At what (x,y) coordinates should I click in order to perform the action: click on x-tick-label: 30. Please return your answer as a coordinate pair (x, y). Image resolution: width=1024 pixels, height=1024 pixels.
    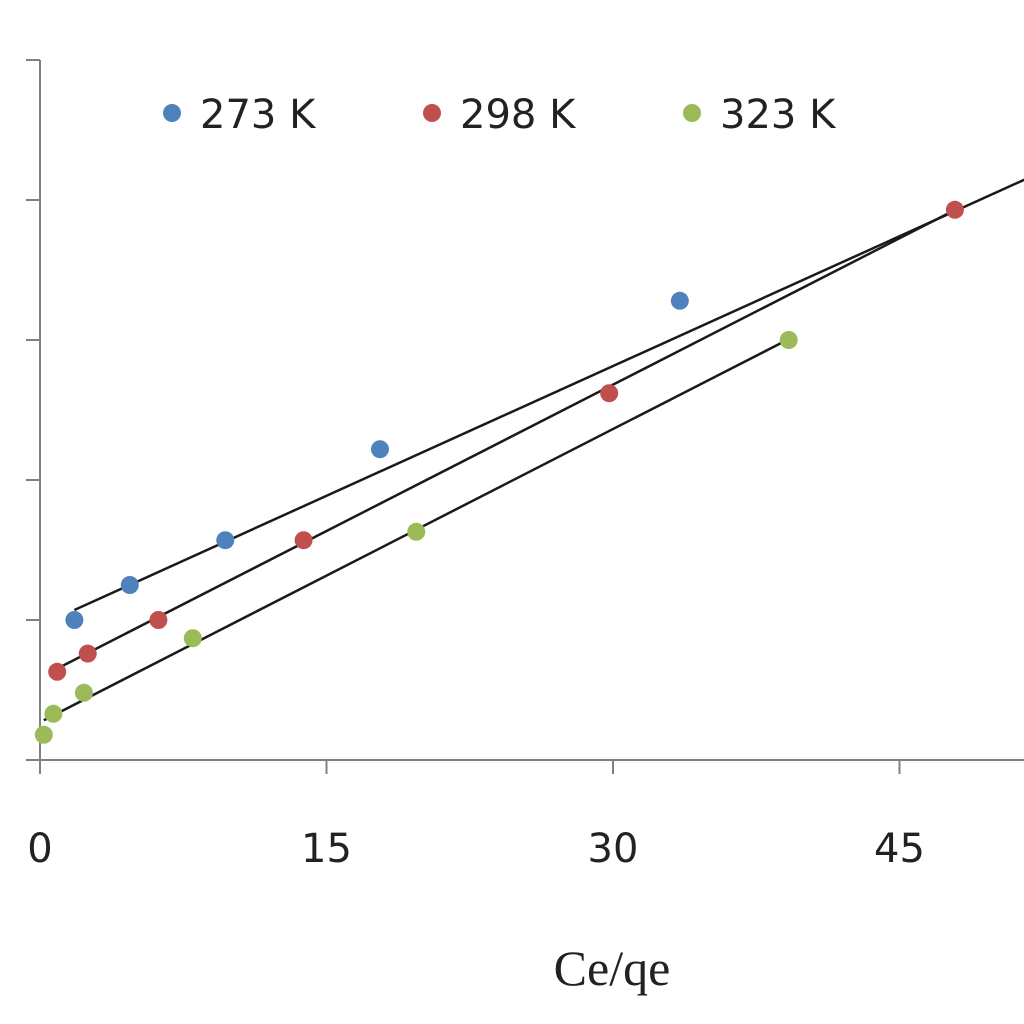
    Looking at the image, I should click on (613, 849).